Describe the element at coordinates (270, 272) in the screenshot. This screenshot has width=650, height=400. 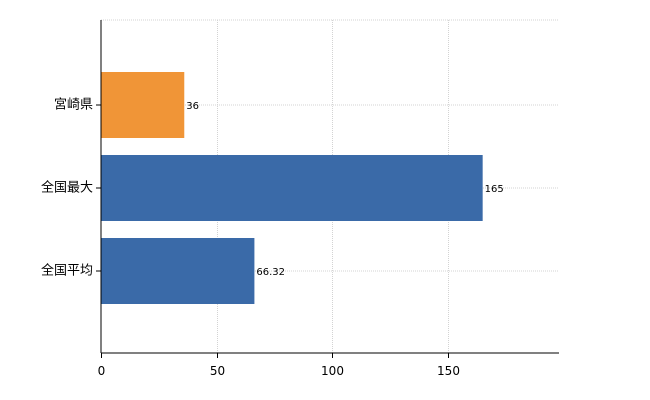
I see `data-label-2: 66.32` at that location.